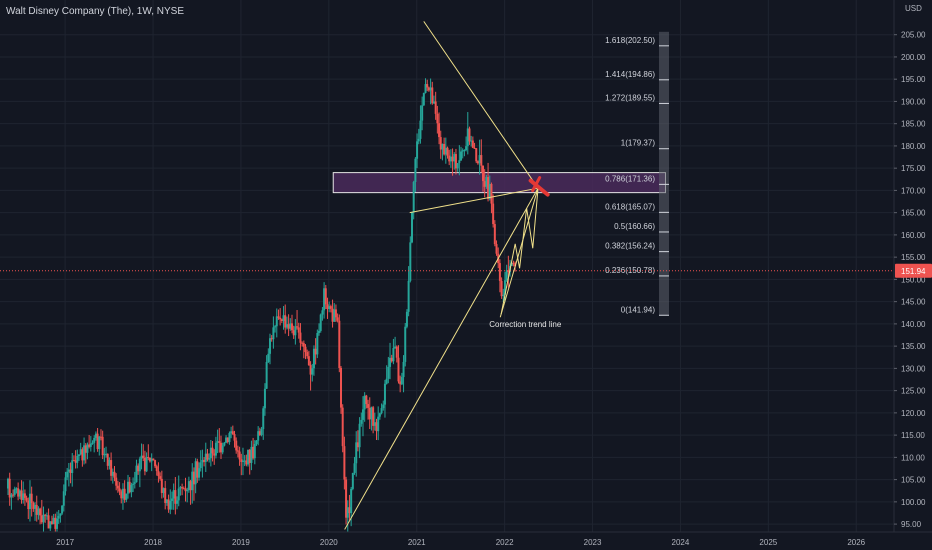  Describe the element at coordinates (856, 542) in the screenshot. I see `time-tick-label: 2026` at that location.